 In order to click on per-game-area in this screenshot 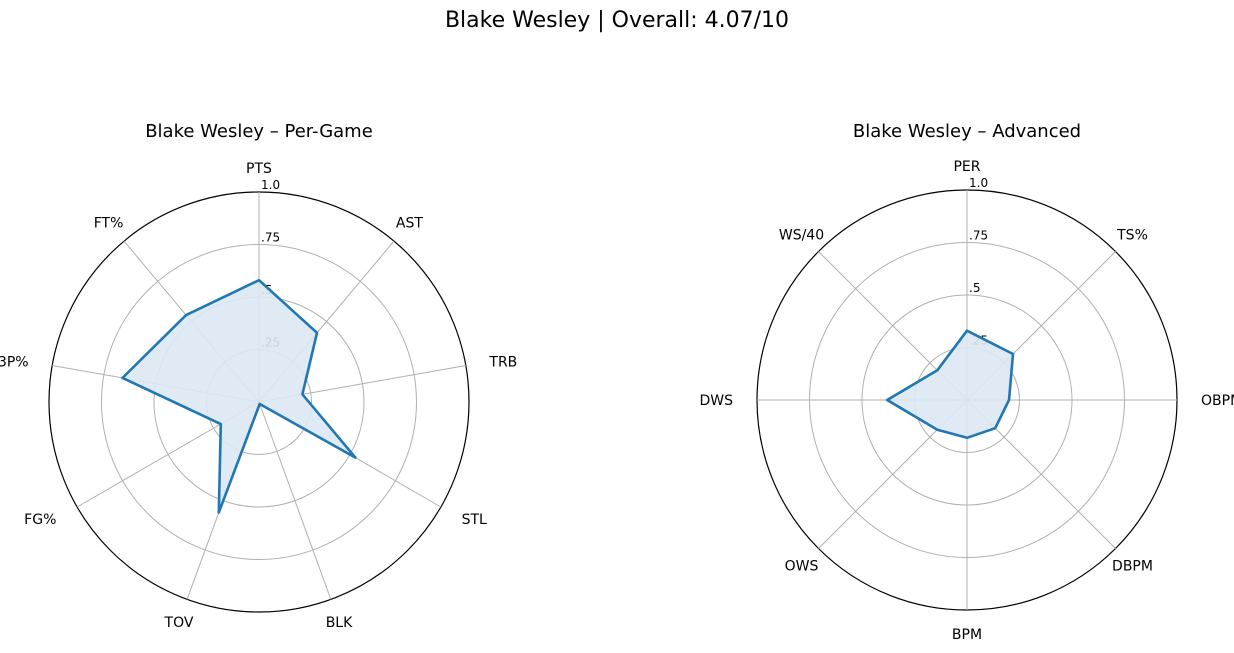, I will do `click(239, 396)`.